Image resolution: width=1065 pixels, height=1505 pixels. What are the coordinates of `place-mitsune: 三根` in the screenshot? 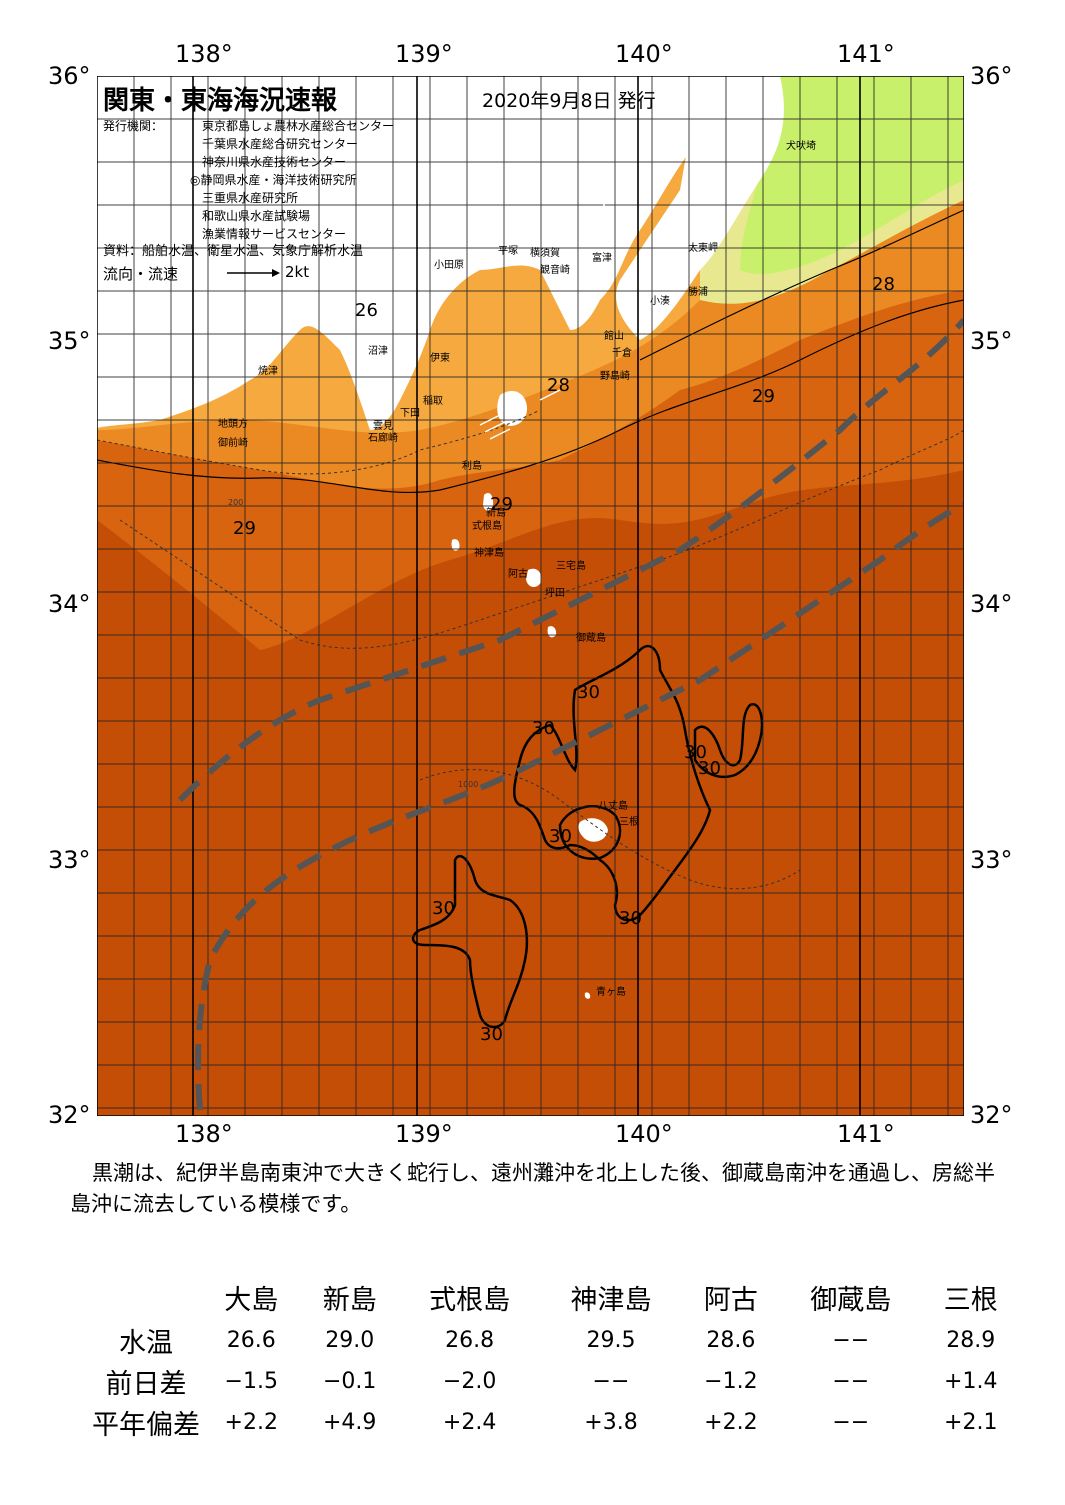 It's located at (629, 822).